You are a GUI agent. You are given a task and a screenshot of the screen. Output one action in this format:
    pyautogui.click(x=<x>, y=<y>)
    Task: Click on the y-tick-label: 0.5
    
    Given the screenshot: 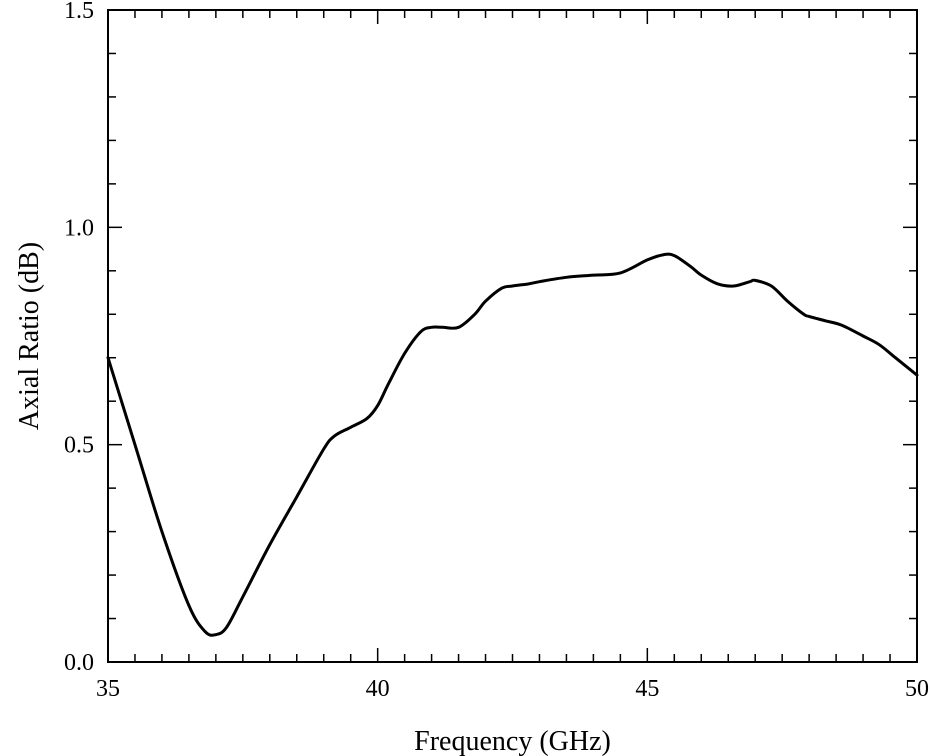 What is the action you would take?
    pyautogui.click(x=79, y=446)
    